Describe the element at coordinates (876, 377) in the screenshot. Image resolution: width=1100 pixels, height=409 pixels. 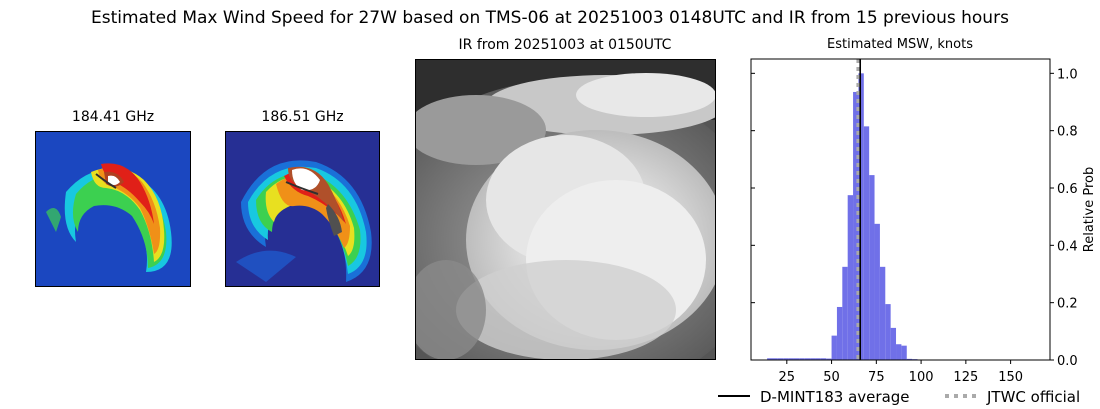
I see `x-tick-label: 75` at that location.